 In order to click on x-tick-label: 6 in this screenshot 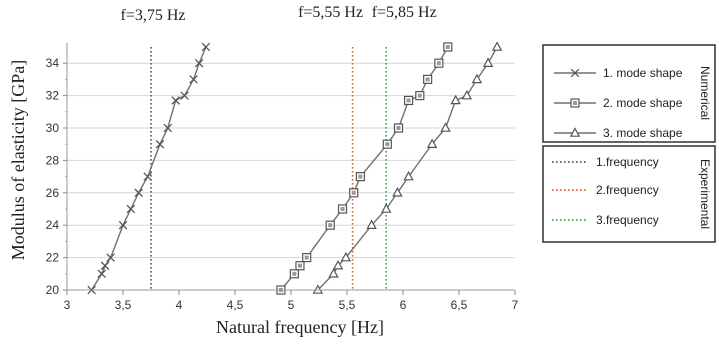, I will do `click(403, 305)`.